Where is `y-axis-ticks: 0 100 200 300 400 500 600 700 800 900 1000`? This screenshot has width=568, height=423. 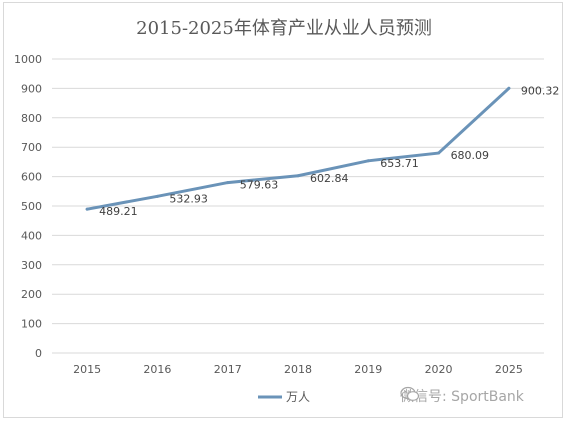
y-axis-ticks: 0 100 200 300 400 500 600 700 800 900 1000 is located at coordinates (28, 206).